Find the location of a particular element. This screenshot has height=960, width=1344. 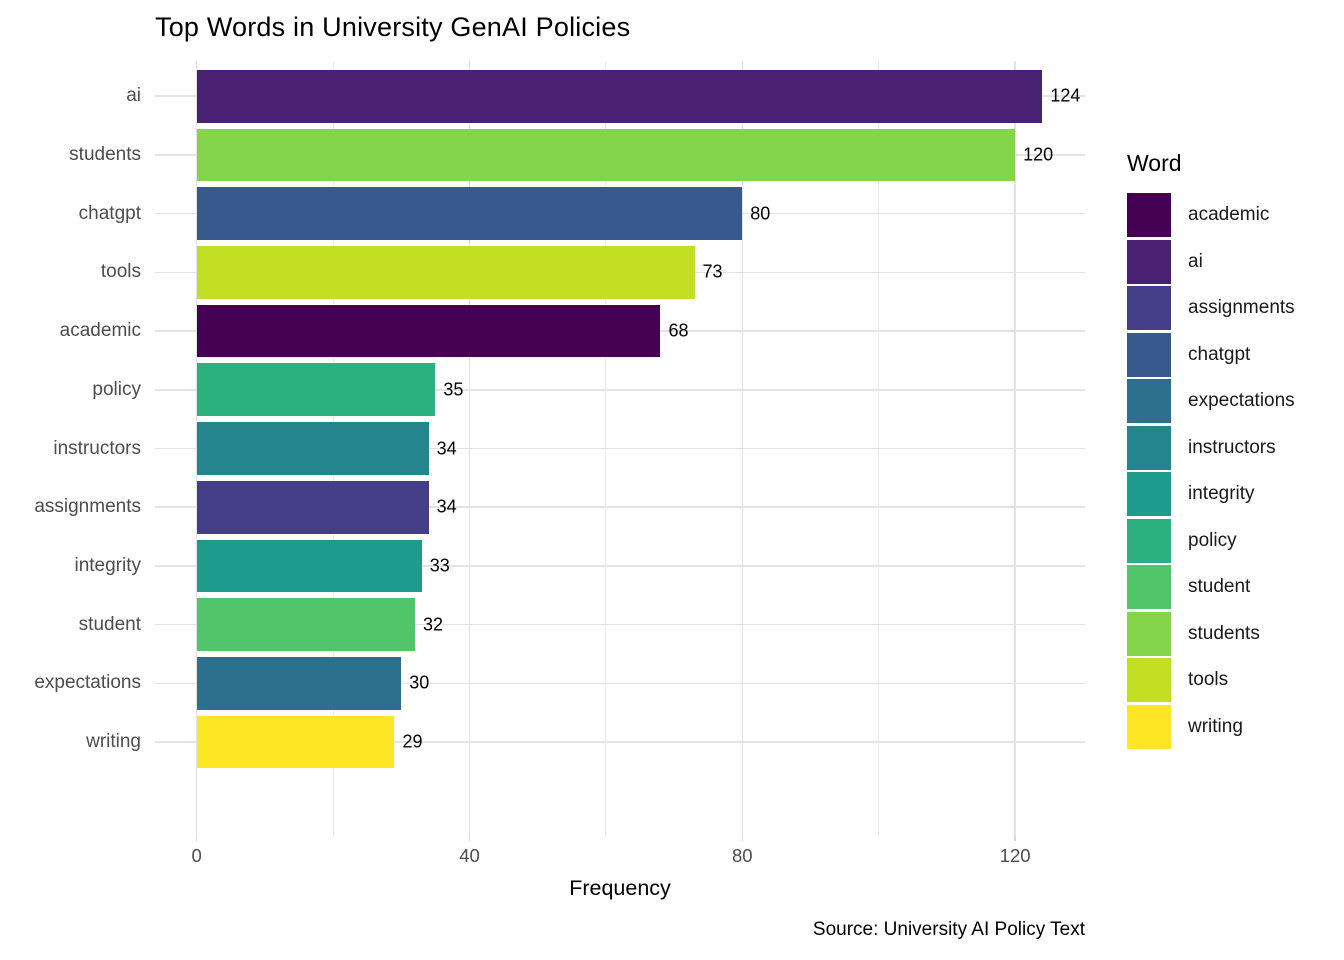

chart-title: Top Words in University GenAI Policies is located at coordinates (393, 27).